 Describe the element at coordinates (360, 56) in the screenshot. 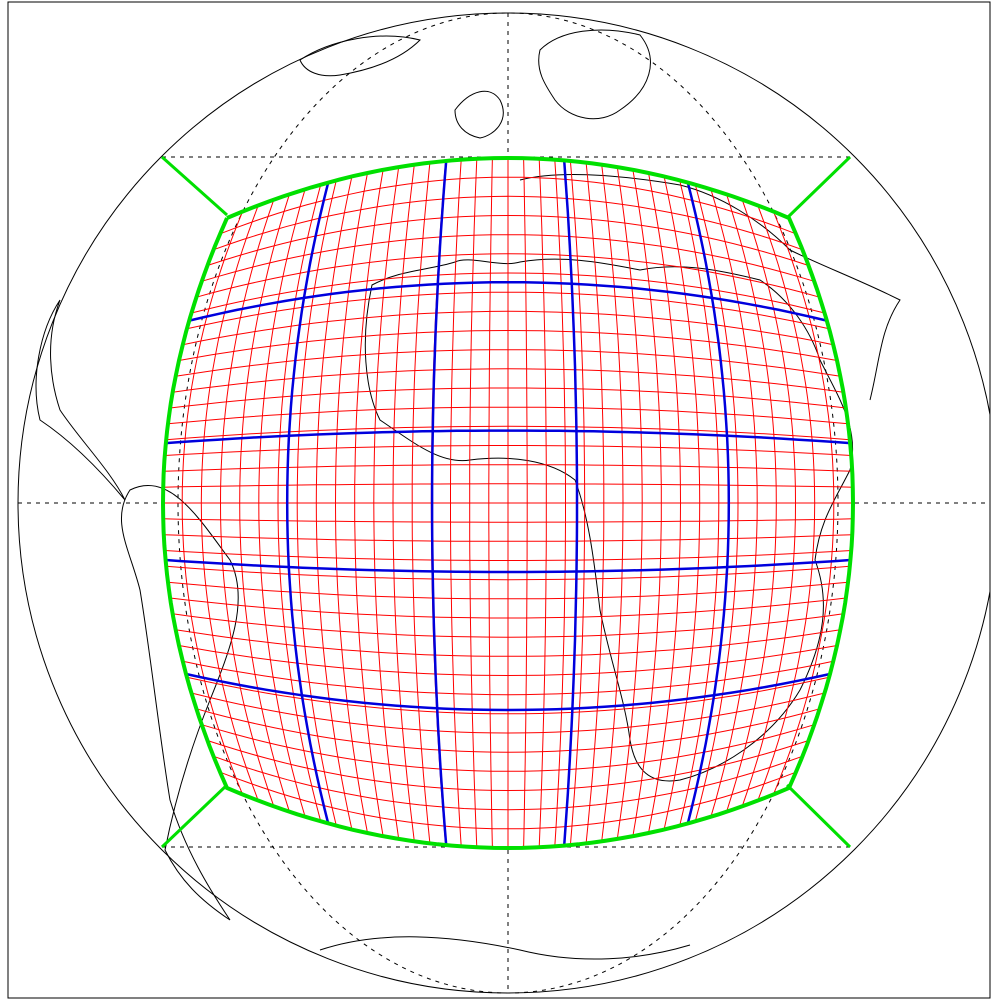

I see `greenland-coast` at that location.